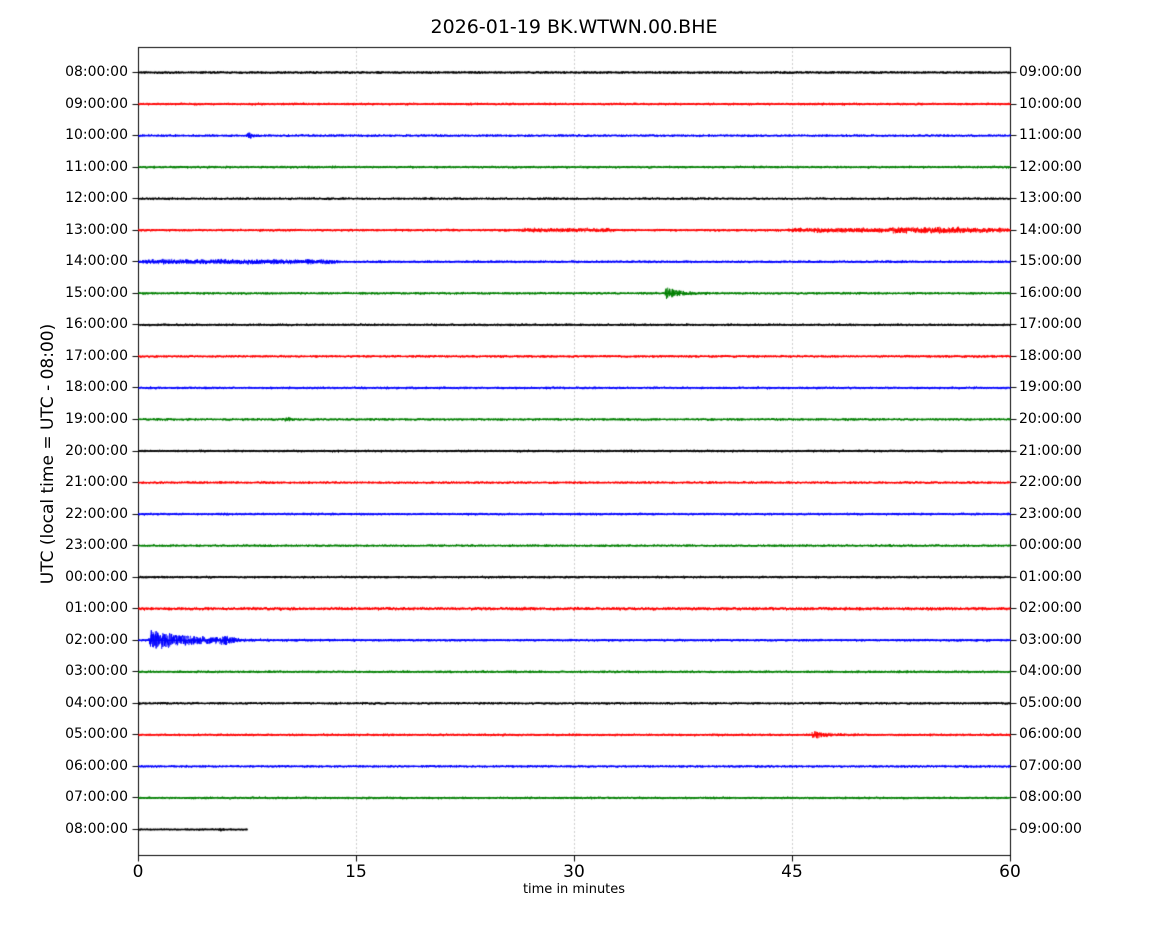 The width and height of the screenshot is (1150, 950). What do you see at coordinates (1050, 797) in the screenshot?
I see `right-time-label: 08:00:00` at bounding box center [1050, 797].